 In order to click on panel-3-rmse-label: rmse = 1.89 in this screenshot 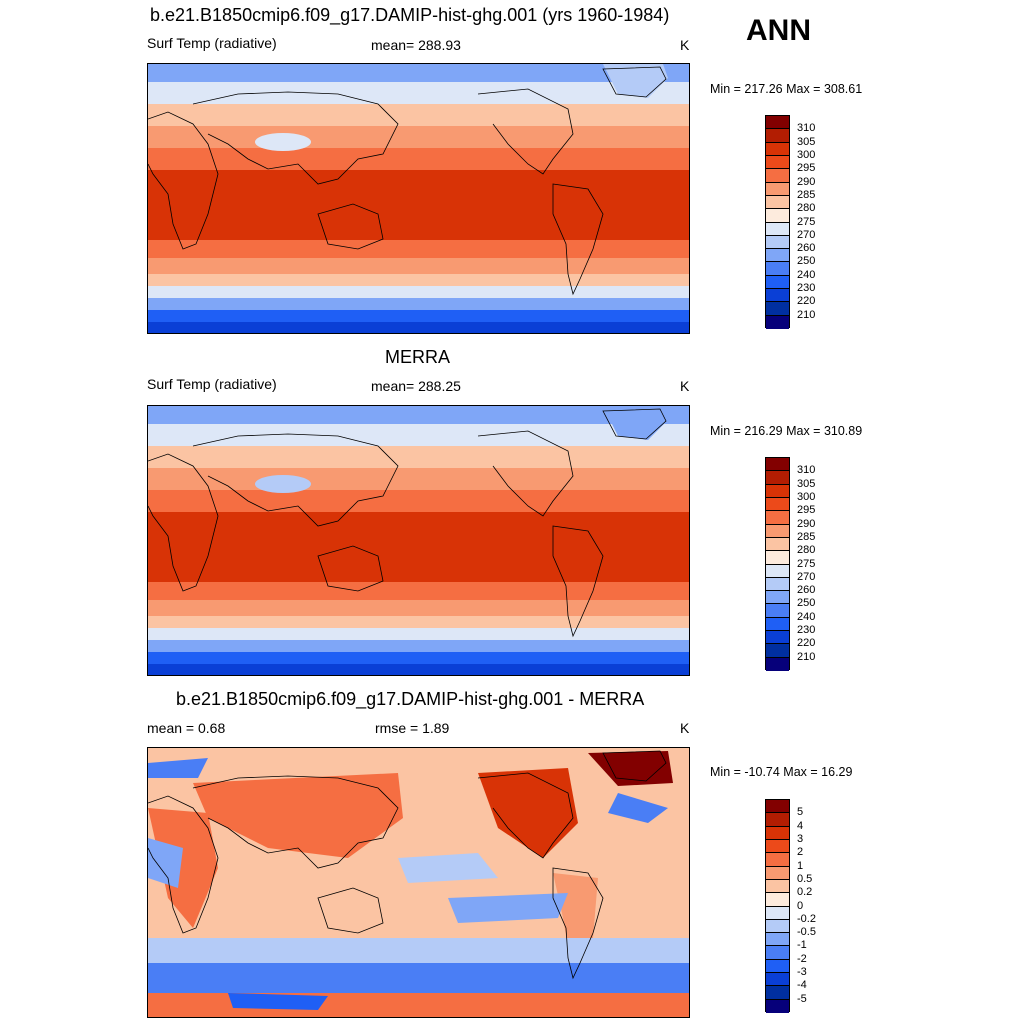, I will do `click(412, 728)`.